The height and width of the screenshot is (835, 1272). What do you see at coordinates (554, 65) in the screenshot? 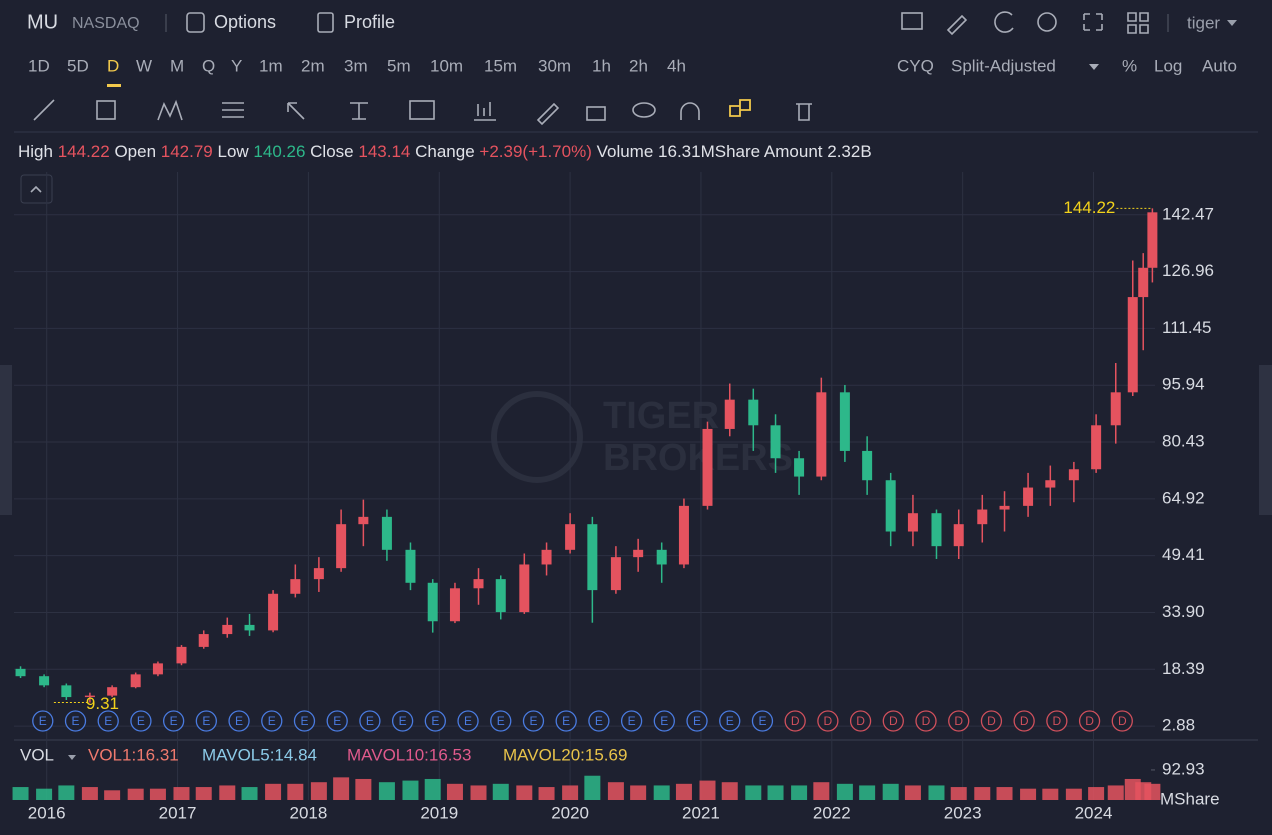
I see `period-button: 30m` at bounding box center [554, 65].